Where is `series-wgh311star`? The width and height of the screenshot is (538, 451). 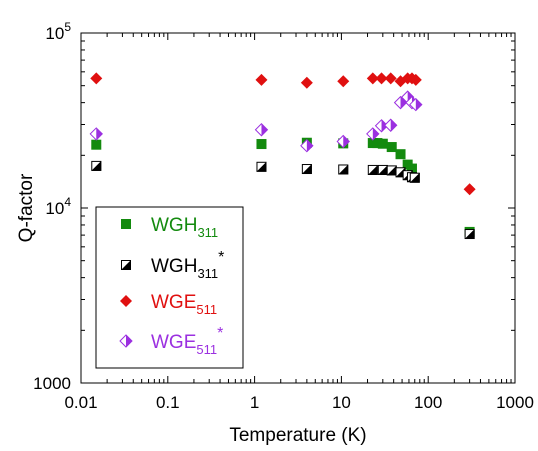
series-wgh311star is located at coordinates (283, 200).